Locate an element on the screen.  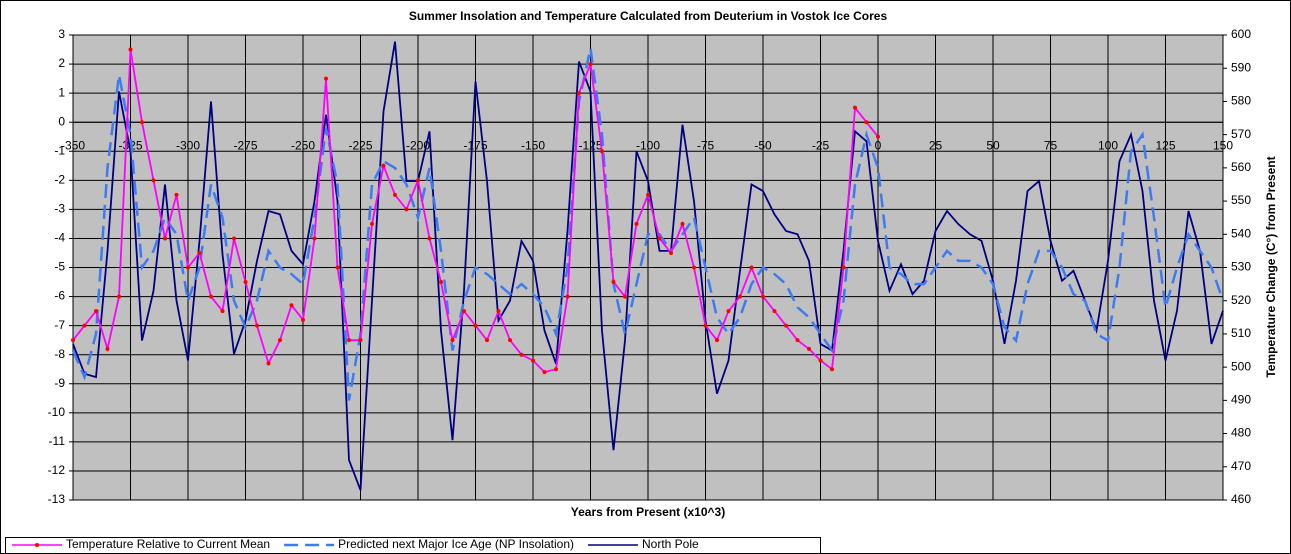
x-tick-label: -25 is located at coordinates (821, 145).